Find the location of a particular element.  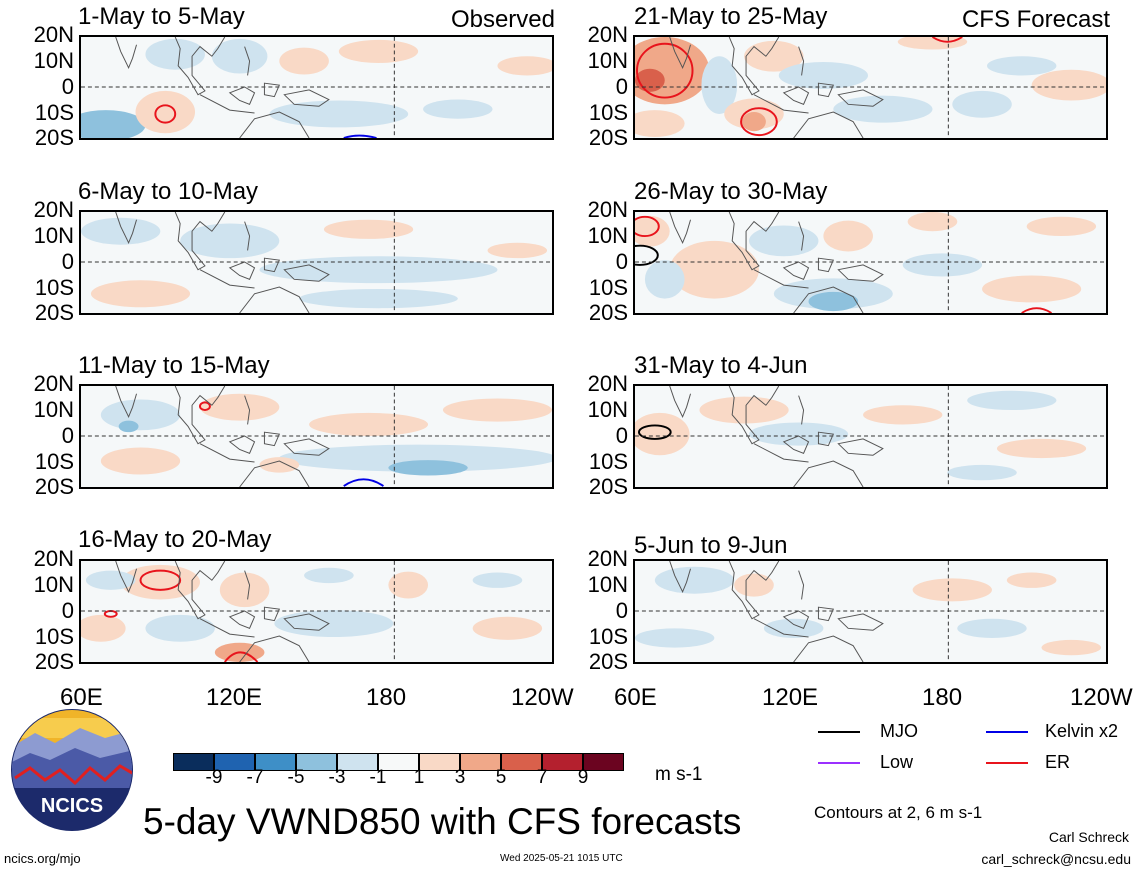

footer-author: Carl Schreck is located at coordinates (1088, 837).